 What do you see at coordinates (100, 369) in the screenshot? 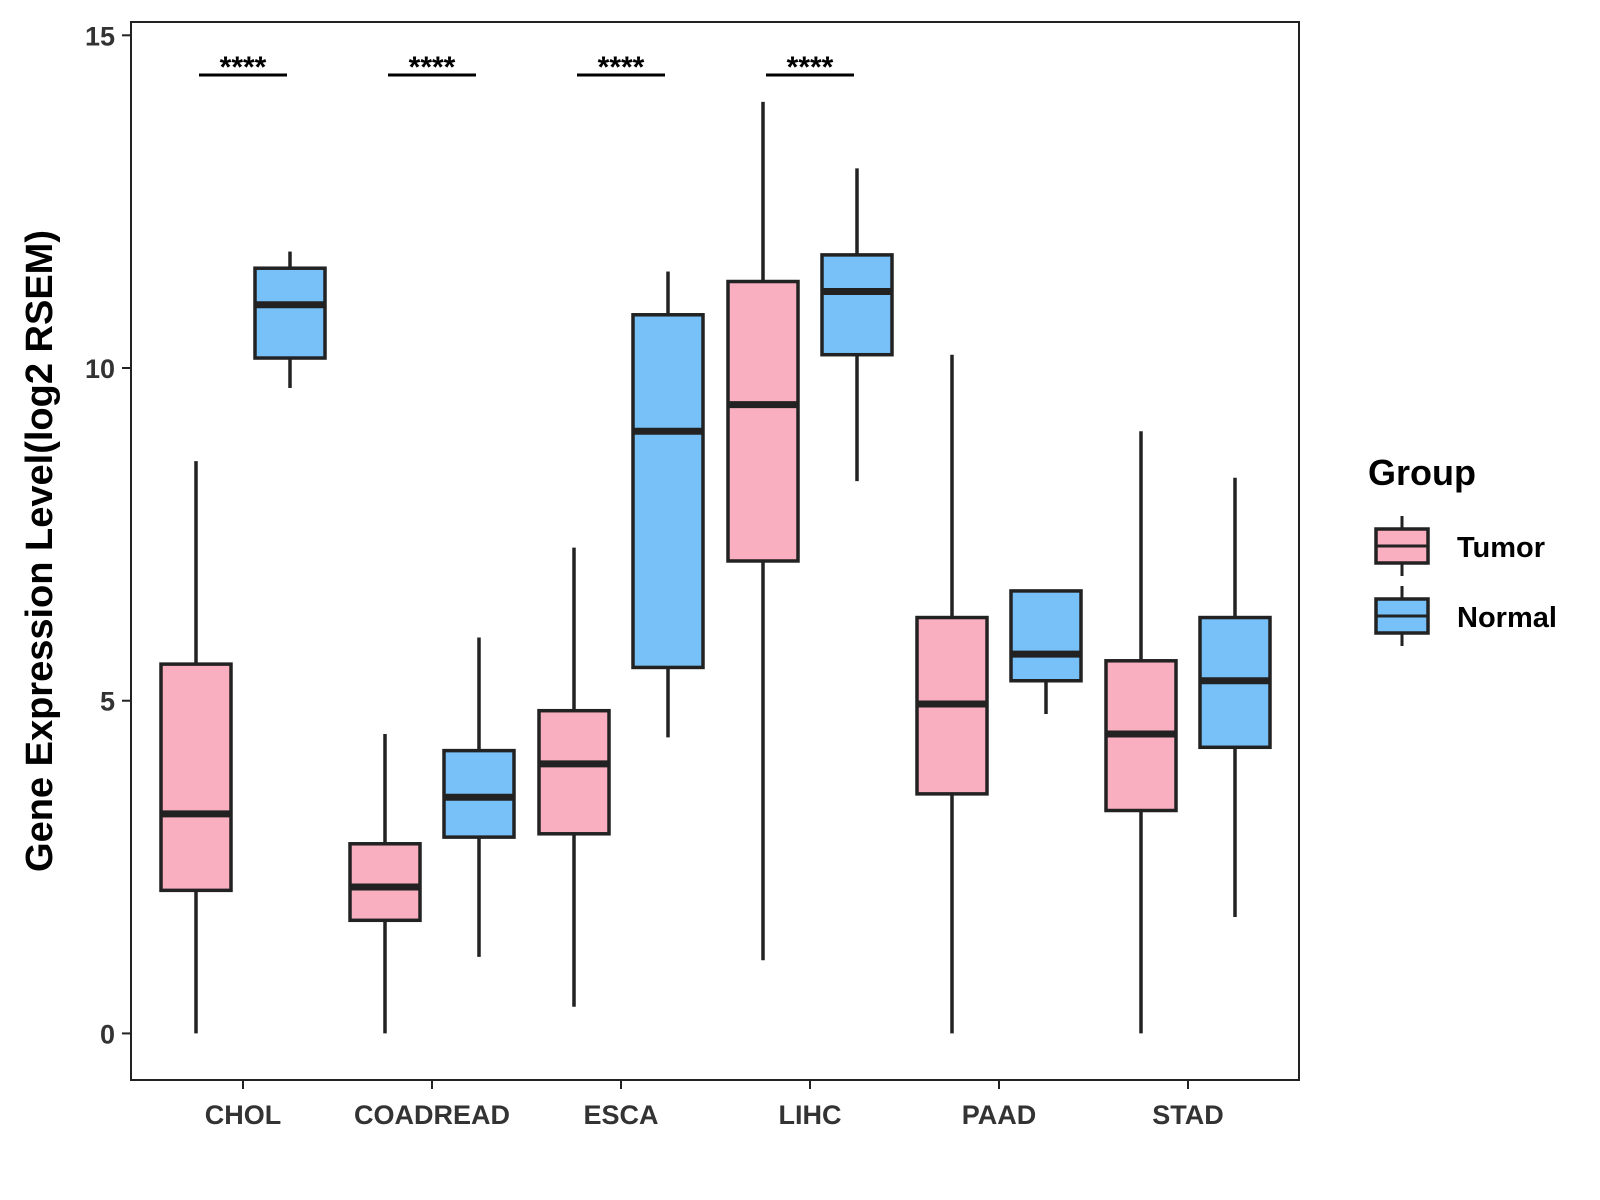
I see `y-tick-label: 10` at bounding box center [100, 369].